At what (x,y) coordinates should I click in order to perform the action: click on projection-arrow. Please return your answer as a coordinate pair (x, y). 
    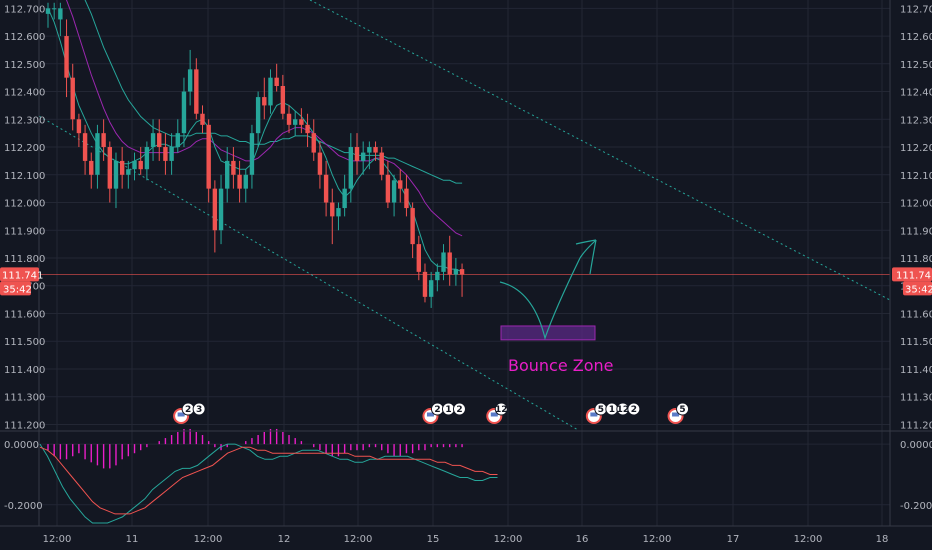
    Looking at the image, I should click on (548, 290).